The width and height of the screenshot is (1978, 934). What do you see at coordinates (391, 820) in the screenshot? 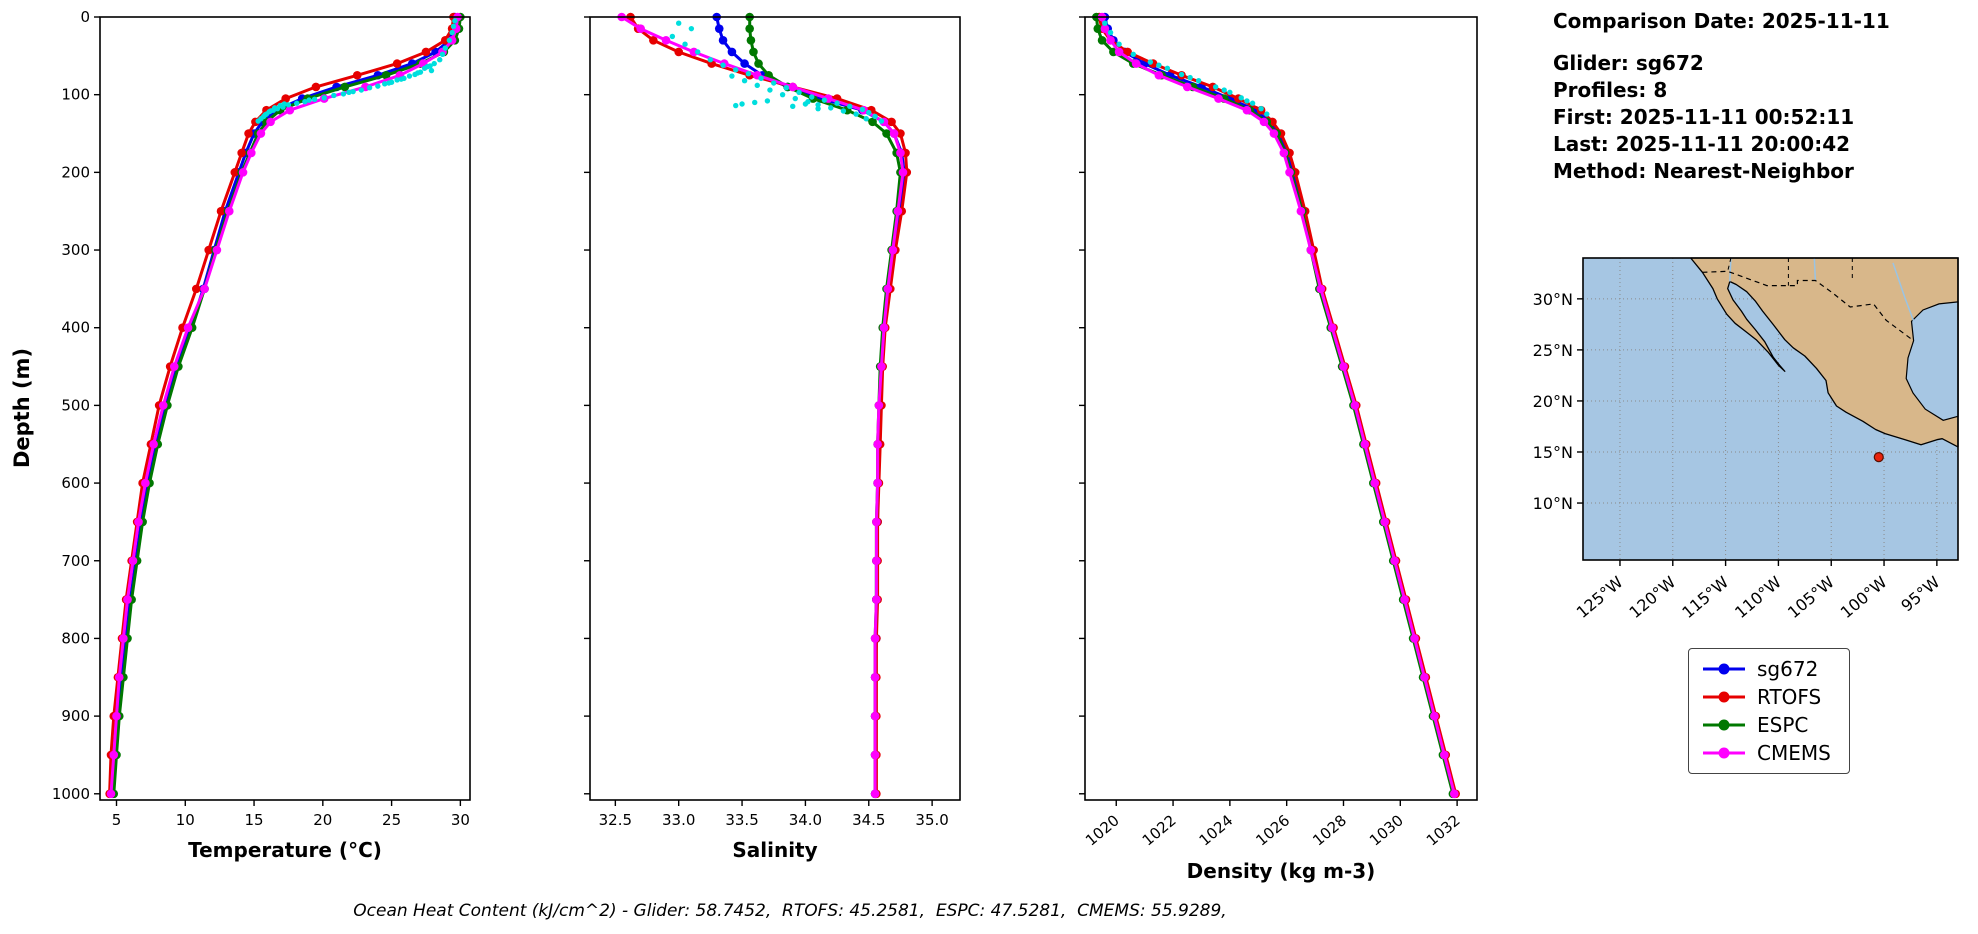
I see `svg-text: 25` at bounding box center [391, 820].